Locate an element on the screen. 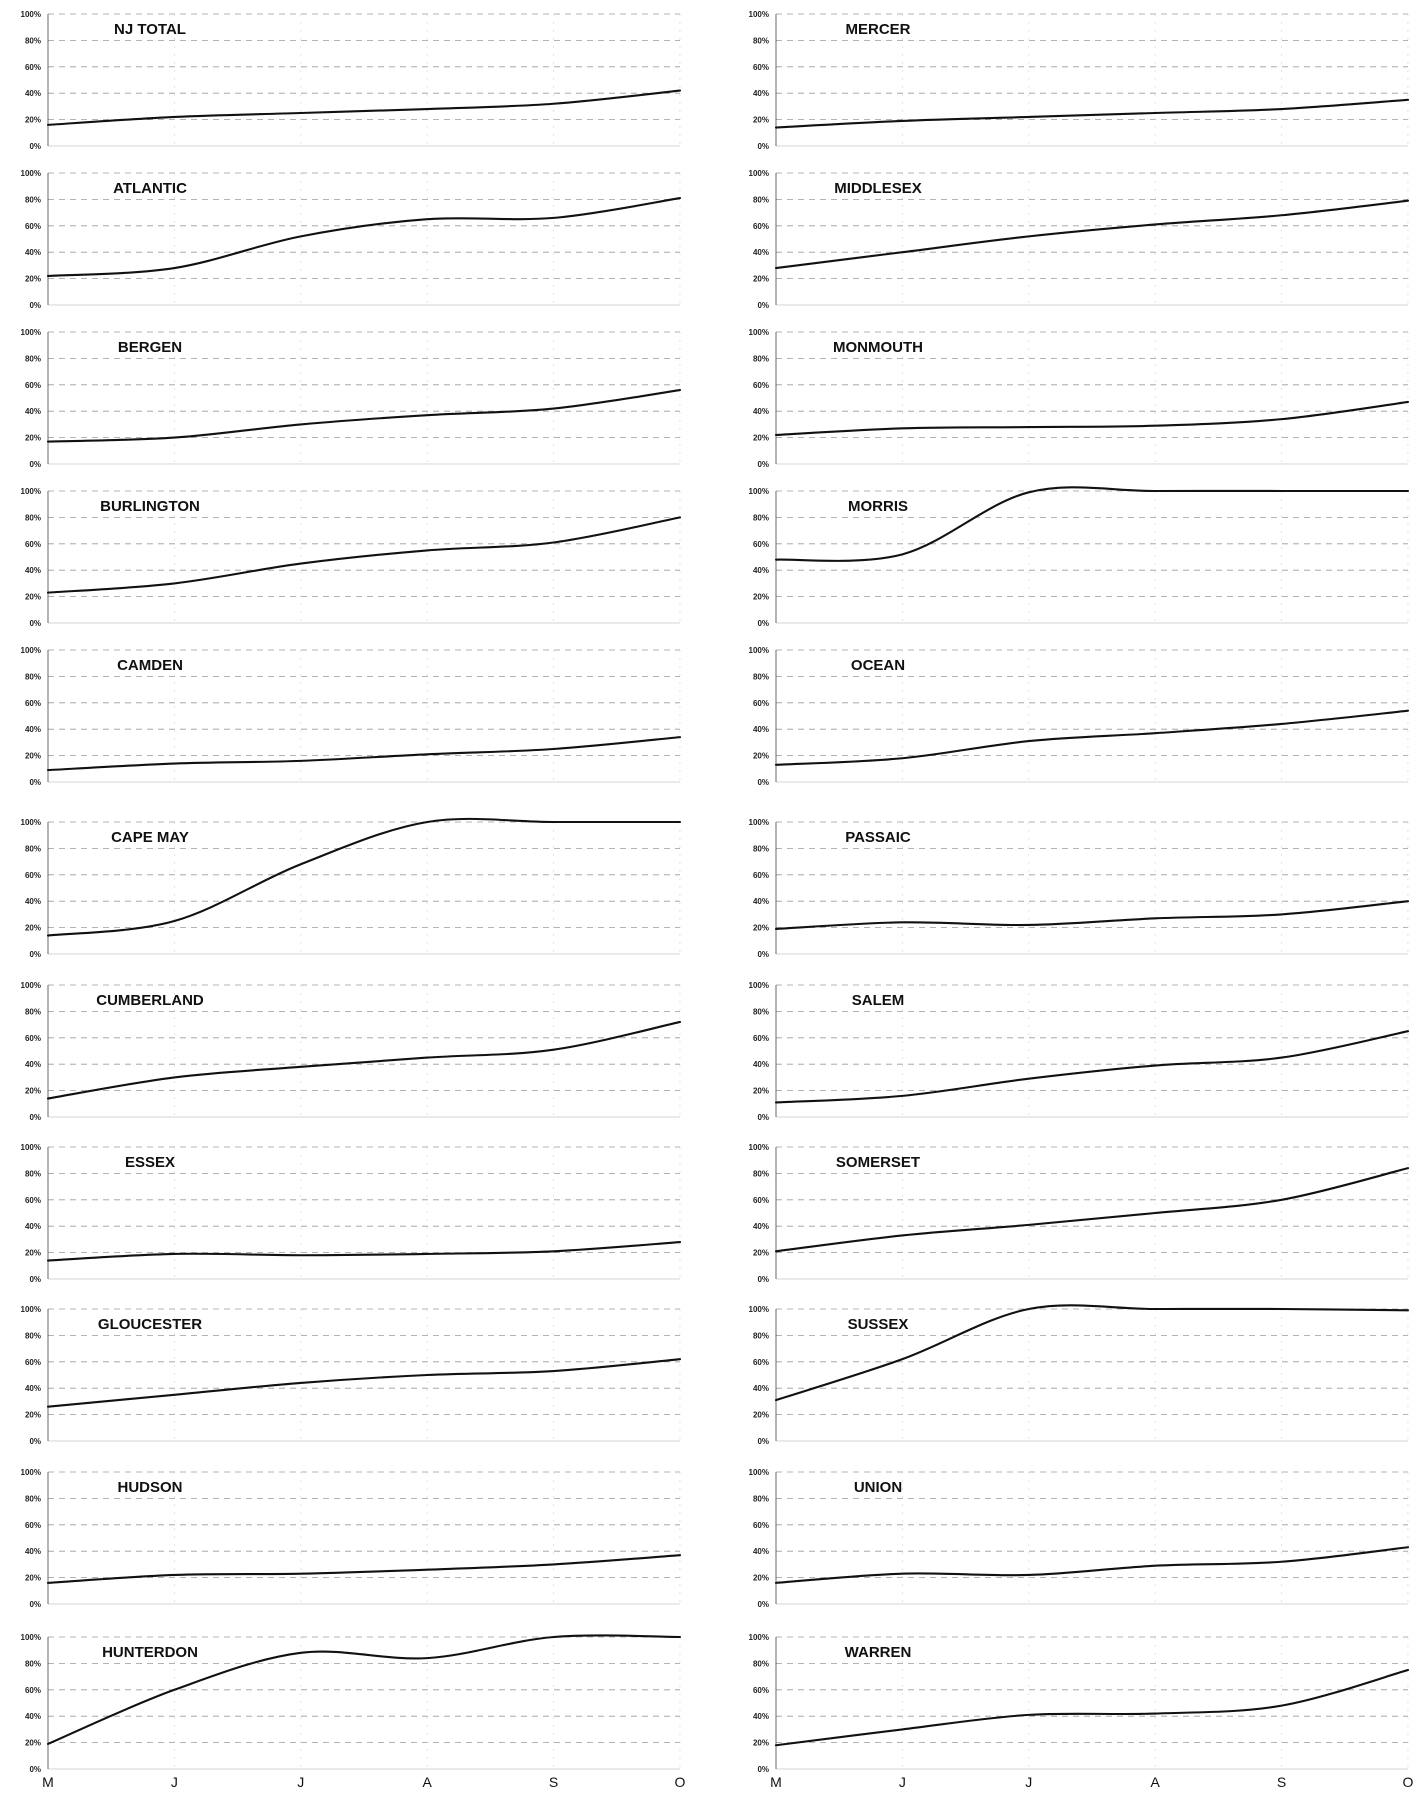 The height and width of the screenshot is (1794, 1420). chart-panel: 100% 80% 60% 40% 20% 0% PASSAIC is located at coordinates (1079, 888).